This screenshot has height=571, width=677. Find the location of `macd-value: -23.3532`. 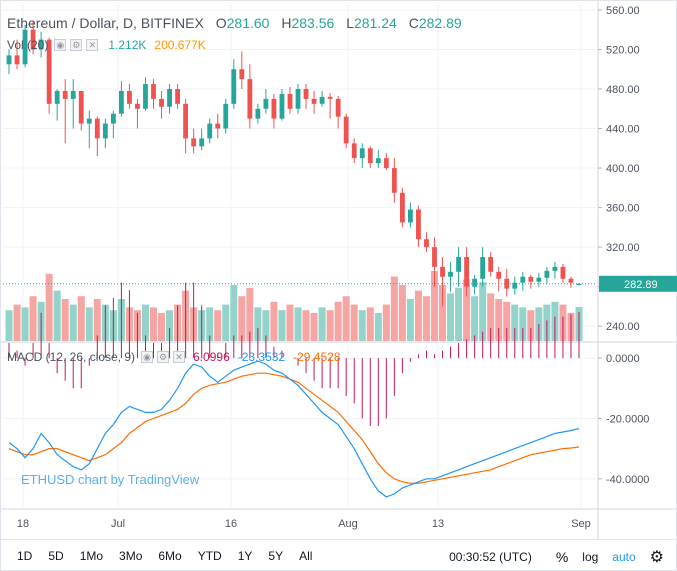

macd-value: -23.3532 is located at coordinates (261, 357).